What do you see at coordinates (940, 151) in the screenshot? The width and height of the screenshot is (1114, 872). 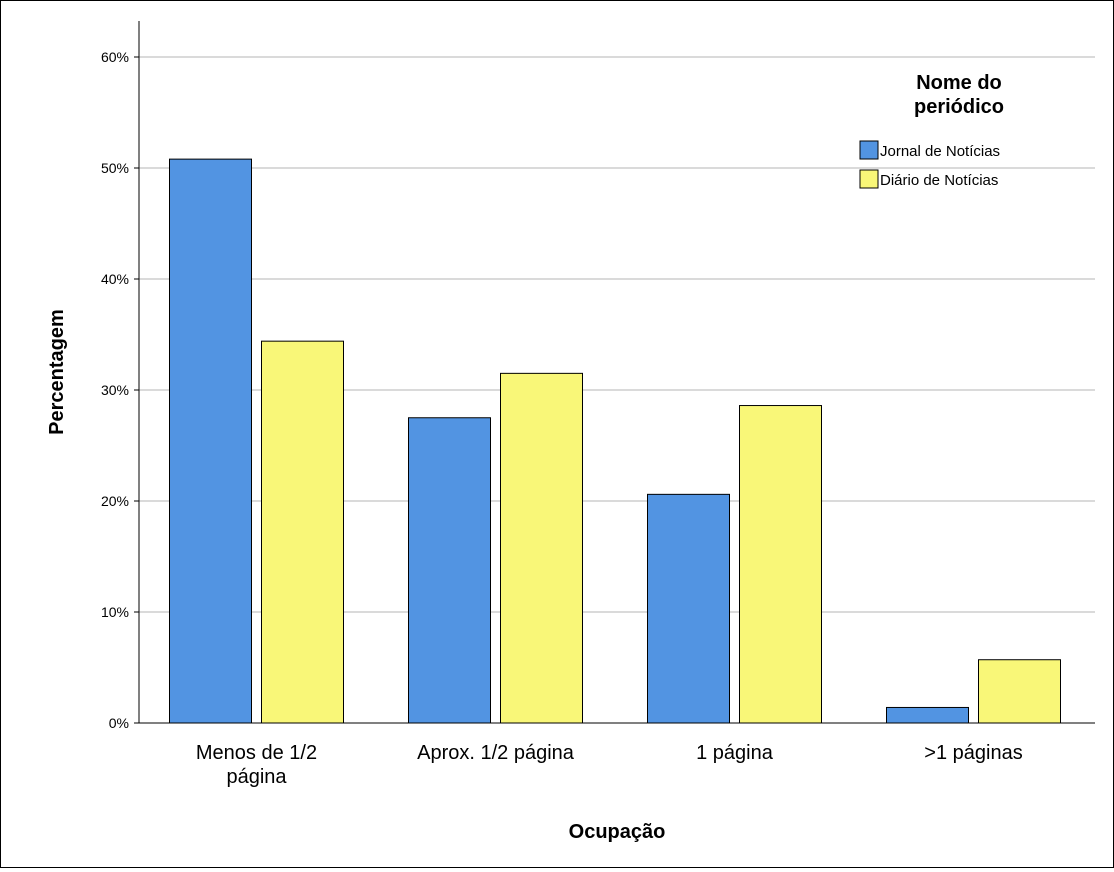 I see `legend-label-jornal: Jornal de Notícias` at bounding box center [940, 151].